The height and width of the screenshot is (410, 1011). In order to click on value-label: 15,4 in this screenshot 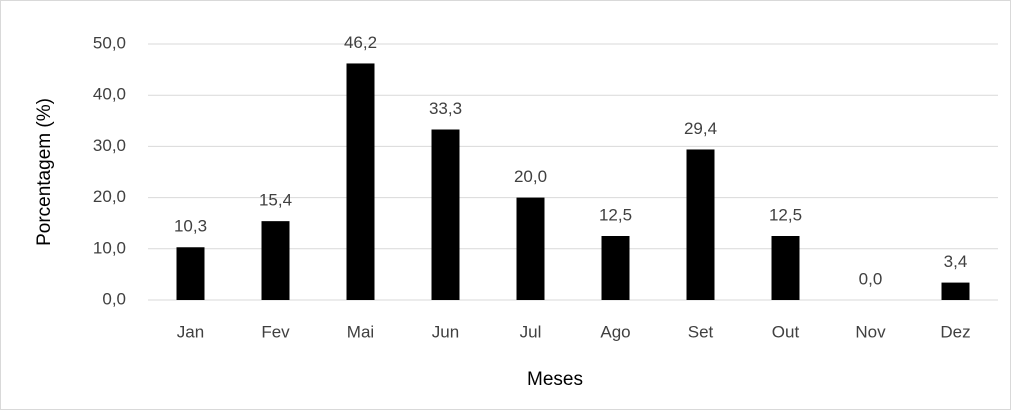, I will do `click(275, 200)`.